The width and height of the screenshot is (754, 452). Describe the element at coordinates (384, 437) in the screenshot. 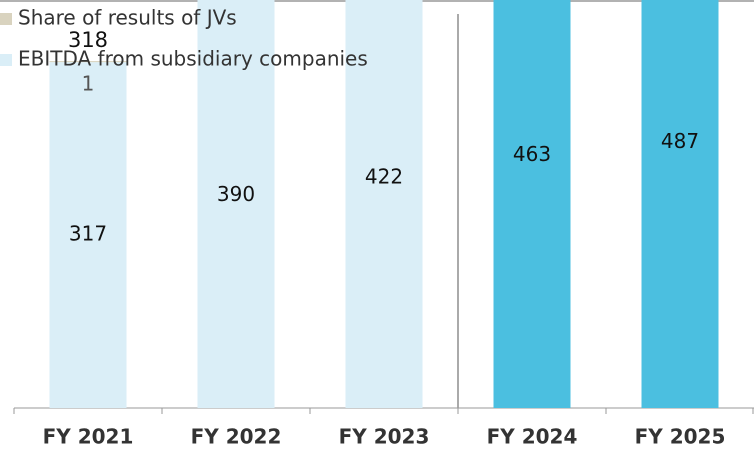

I see `x-tick-label: FY 2023` at that location.